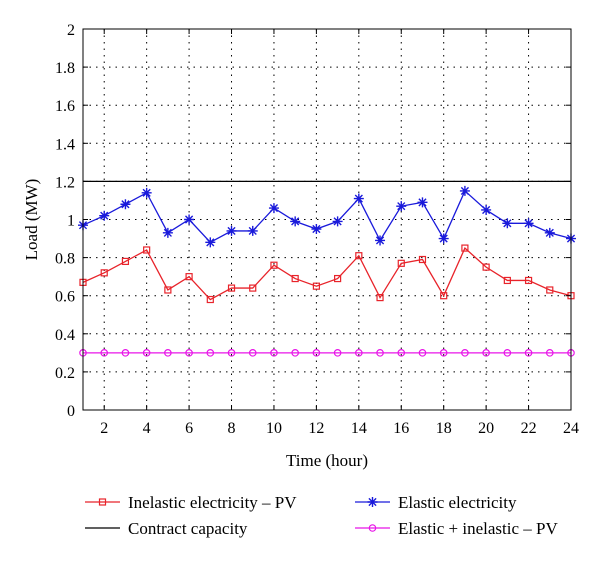 Image resolution: width=600 pixels, height=561 pixels. What do you see at coordinates (444, 428) in the screenshot?
I see `x-tick-label: 18` at bounding box center [444, 428].